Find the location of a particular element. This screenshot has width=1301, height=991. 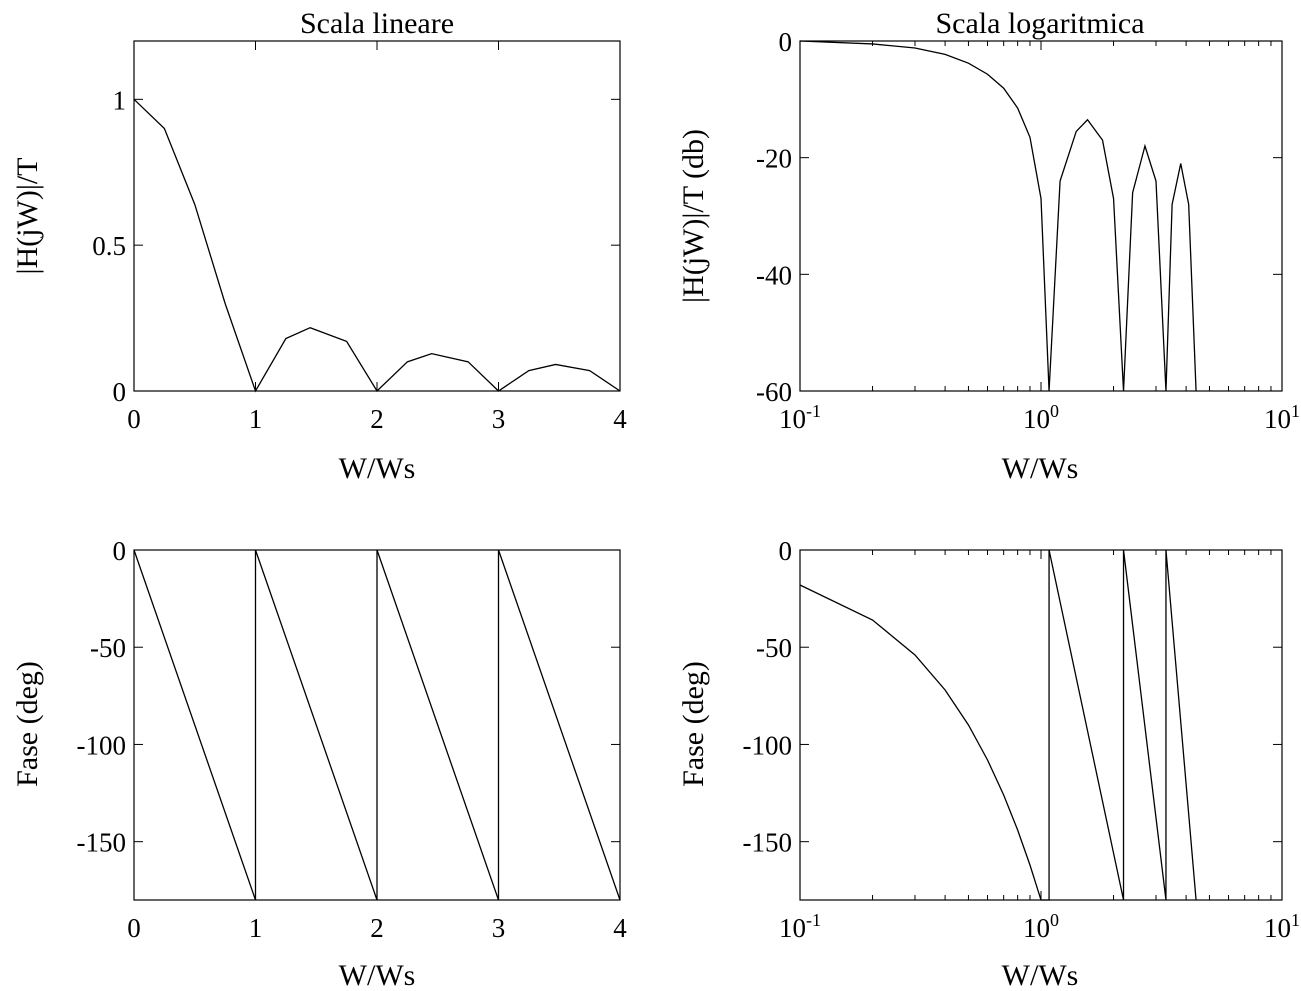

chart-title: Scala lineare is located at coordinates (377, 23).